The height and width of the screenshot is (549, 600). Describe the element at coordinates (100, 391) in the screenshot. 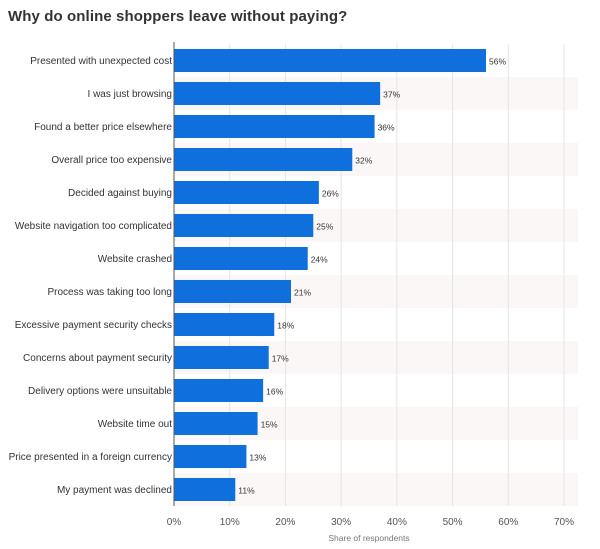

I see `category-label: Delivery options were unsuitable` at that location.